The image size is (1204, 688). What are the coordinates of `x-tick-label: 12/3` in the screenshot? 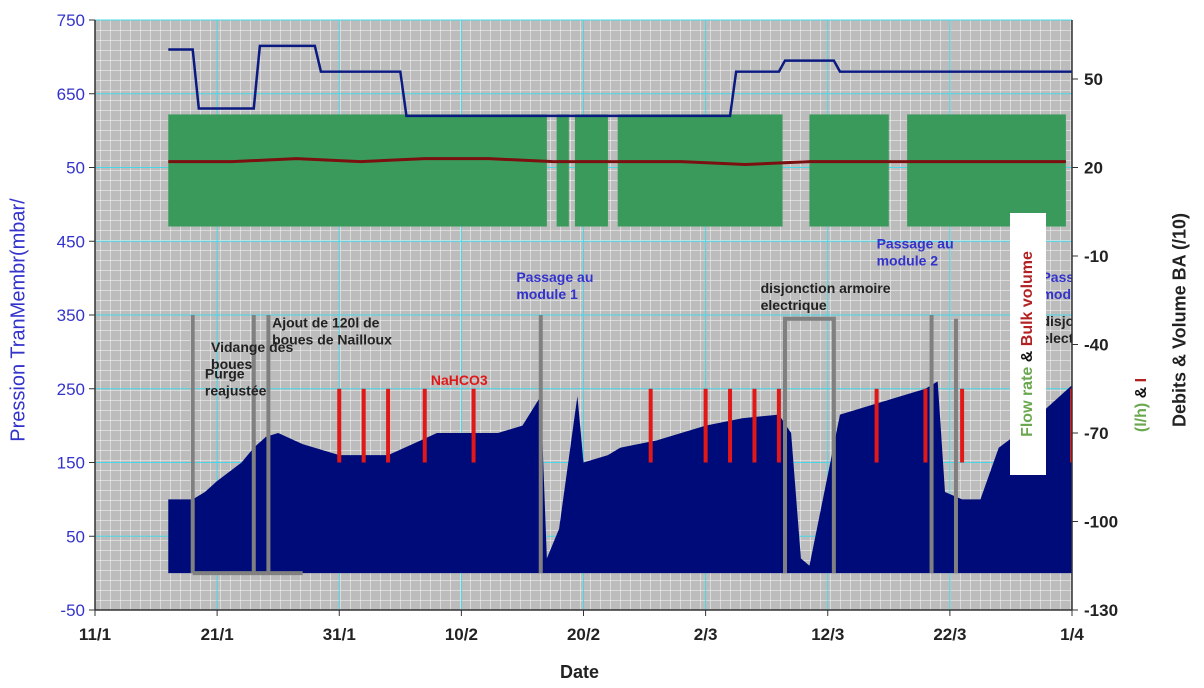 It's located at (827, 634).